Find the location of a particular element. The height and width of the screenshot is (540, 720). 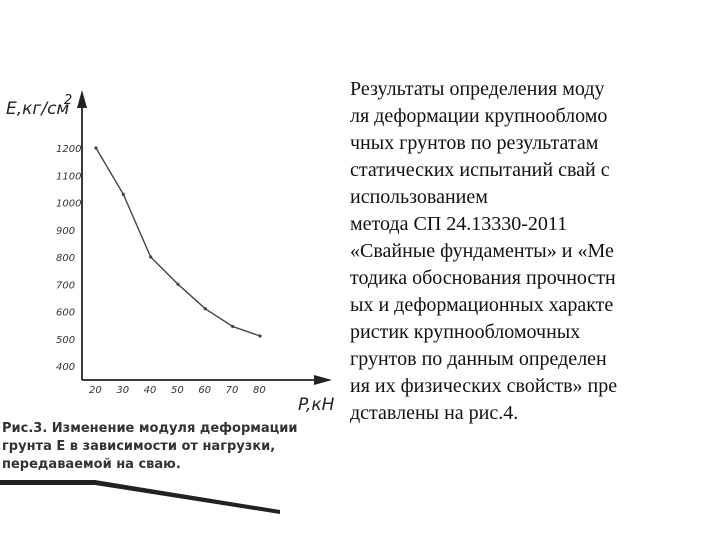

series-line is located at coordinates (178, 242).